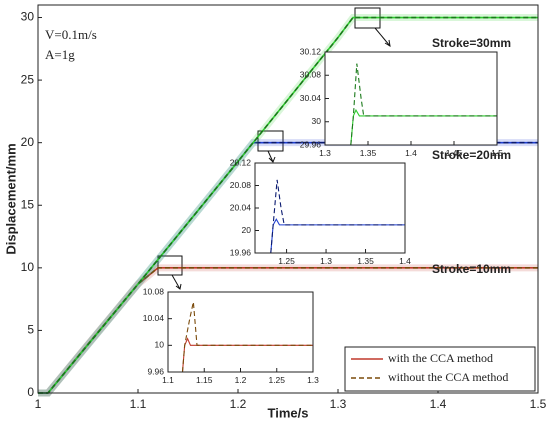 This screenshot has width=550, height=430. Describe the element at coordinates (154, 291) in the screenshot. I see `y-tick-label: 10.08` at that location.